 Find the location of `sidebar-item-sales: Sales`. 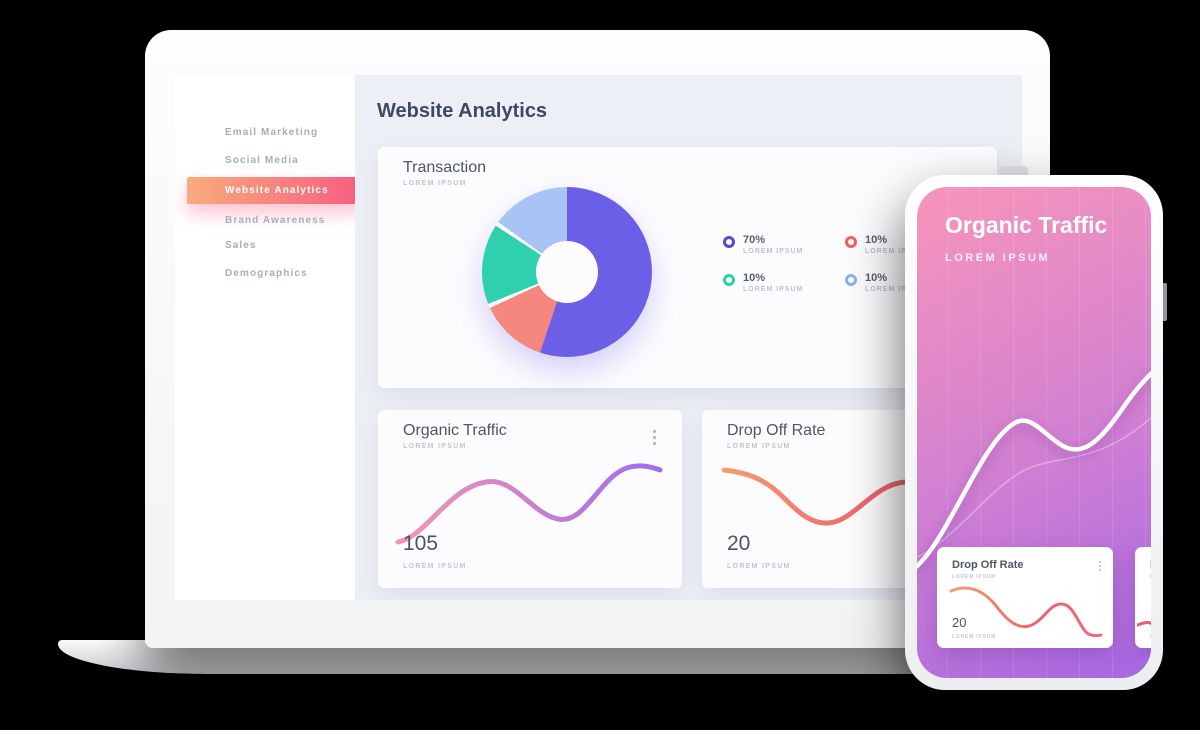

sidebar-item-sales: Sales is located at coordinates (241, 245).